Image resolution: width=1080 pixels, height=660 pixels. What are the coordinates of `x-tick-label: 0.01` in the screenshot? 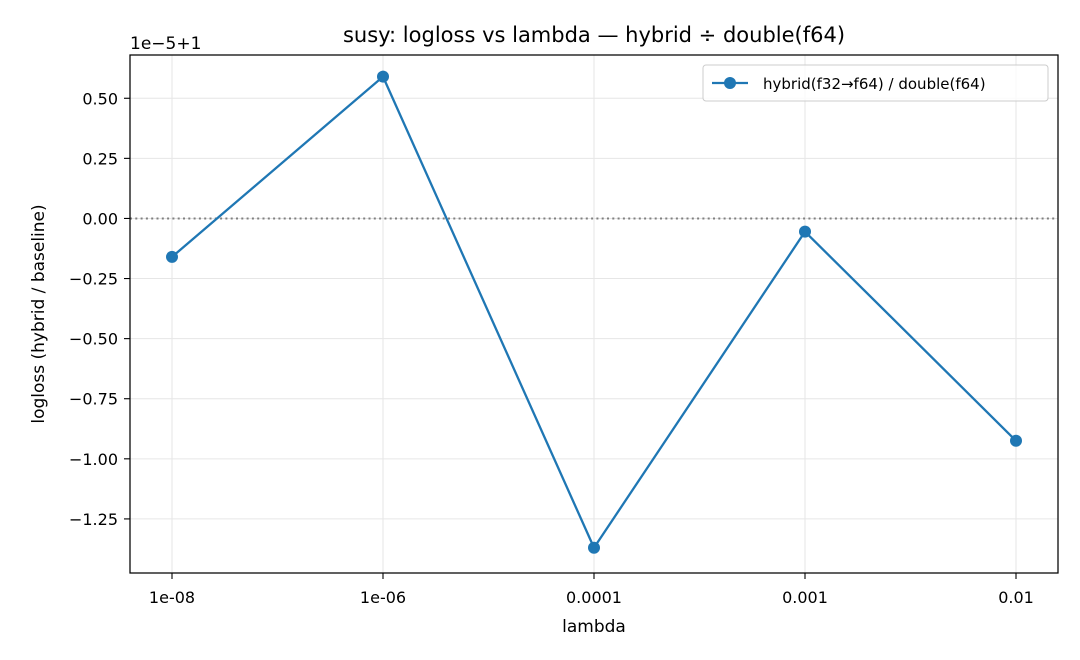 It's located at (1016, 597).